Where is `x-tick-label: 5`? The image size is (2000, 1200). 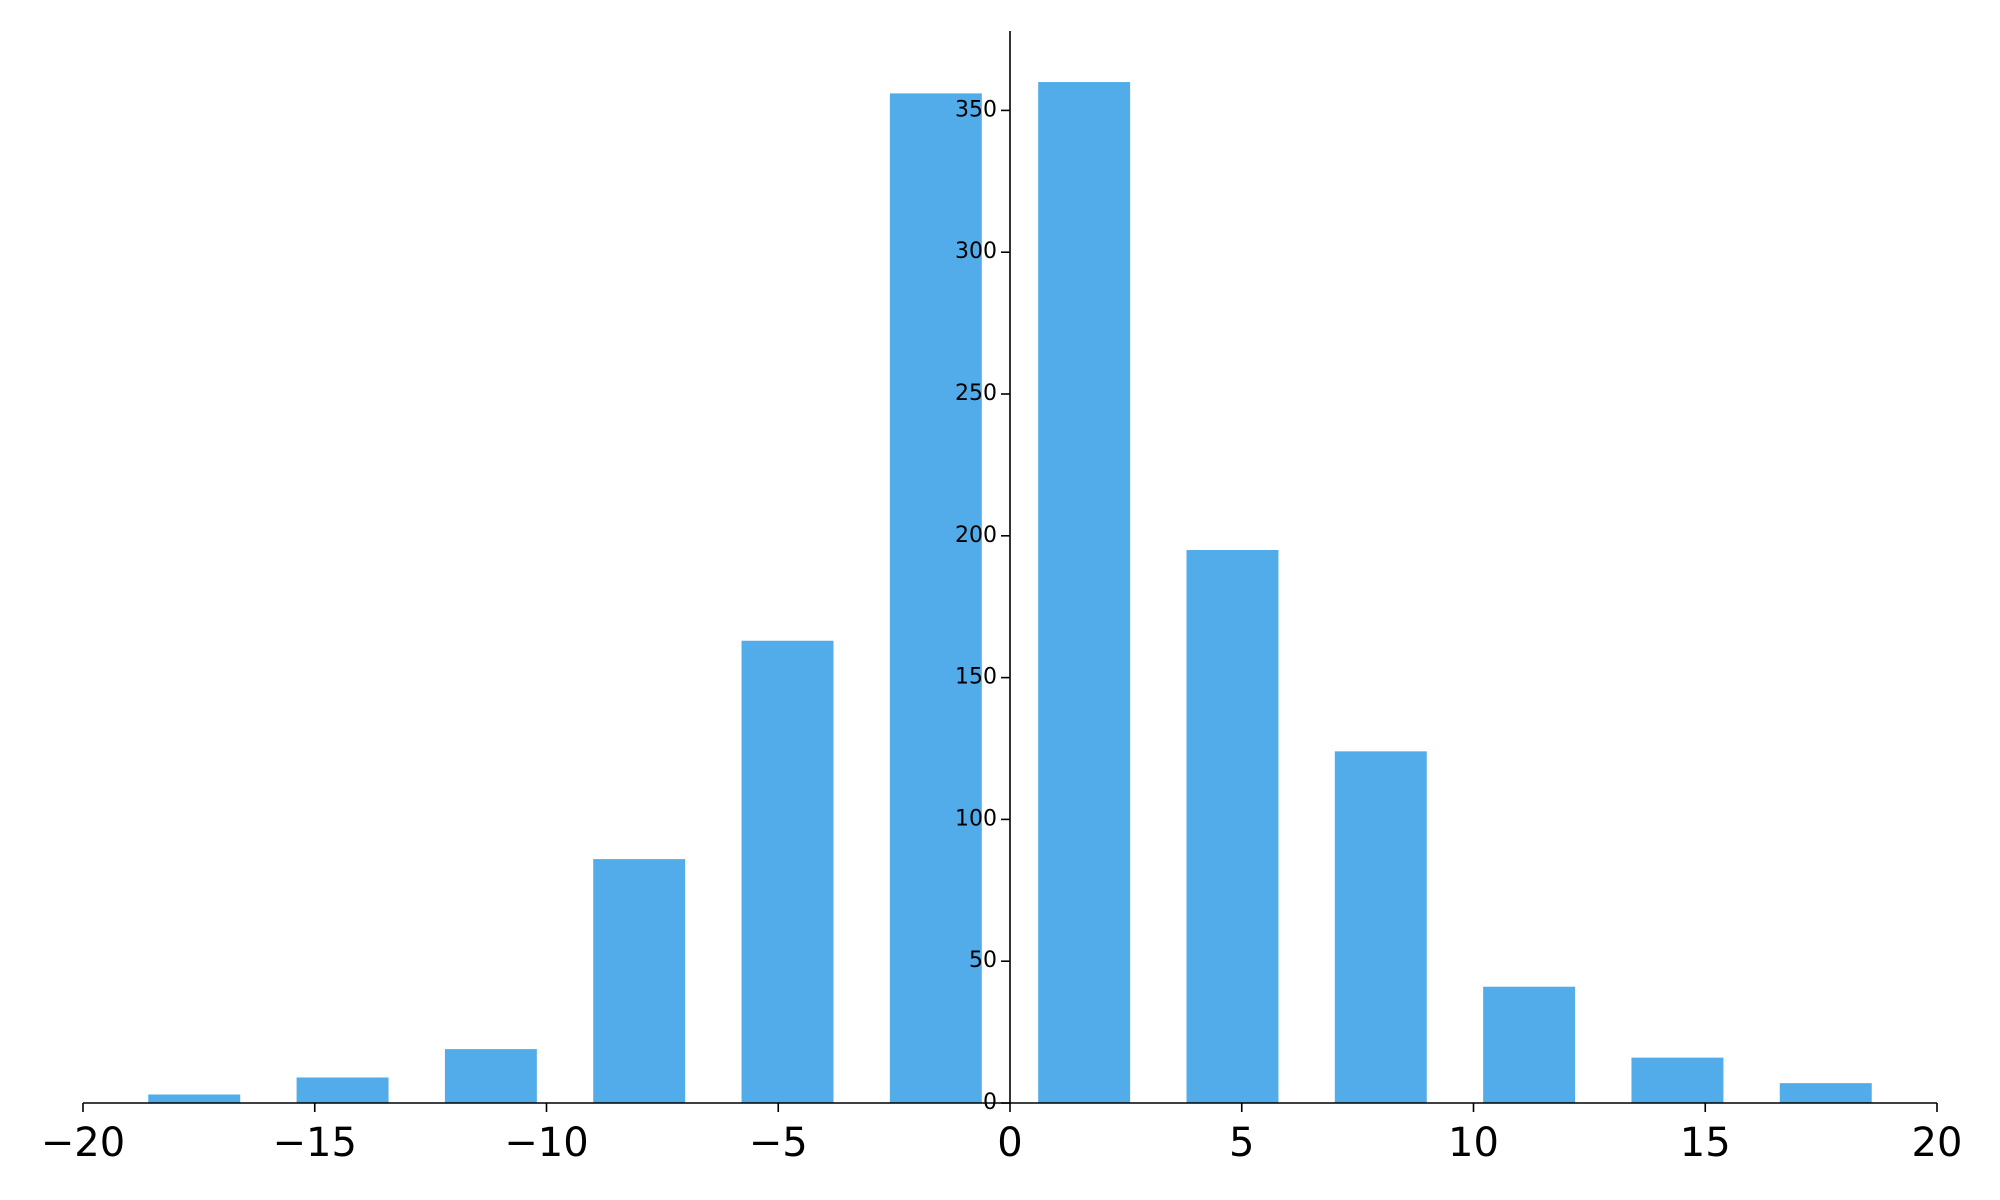 x-tick-label: 5 is located at coordinates (1241, 1143).